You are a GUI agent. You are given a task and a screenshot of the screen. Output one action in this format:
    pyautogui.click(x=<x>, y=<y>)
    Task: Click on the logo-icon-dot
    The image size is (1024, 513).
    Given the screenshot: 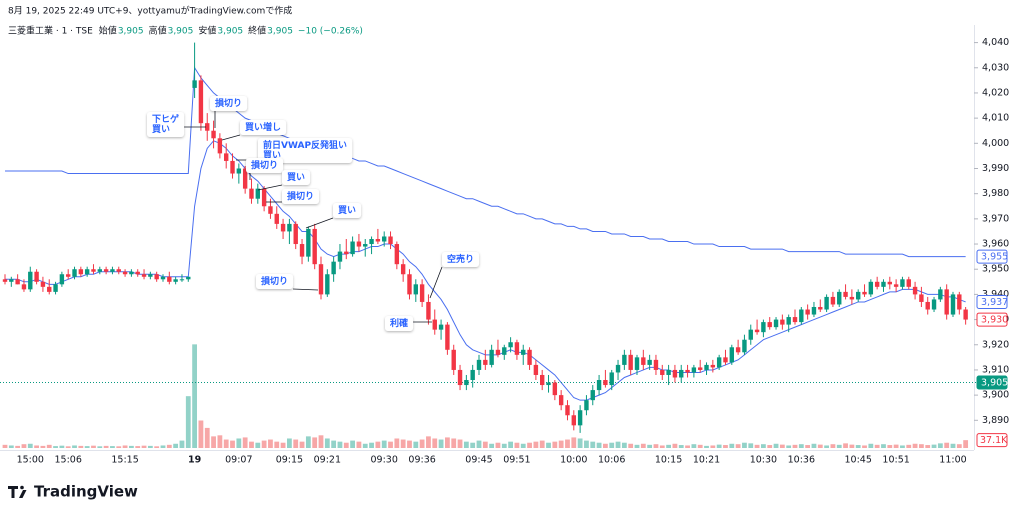 What is the action you would take?
    pyautogui.click(x=22, y=487)
    